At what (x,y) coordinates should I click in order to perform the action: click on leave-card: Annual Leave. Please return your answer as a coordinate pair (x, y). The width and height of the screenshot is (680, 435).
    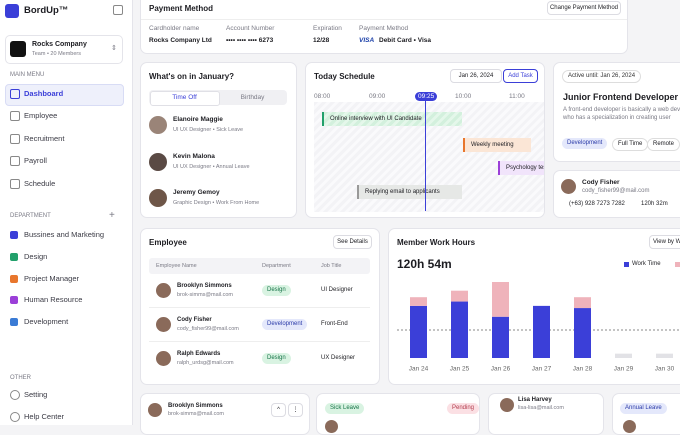
    Looking at the image, I should click on (646, 414).